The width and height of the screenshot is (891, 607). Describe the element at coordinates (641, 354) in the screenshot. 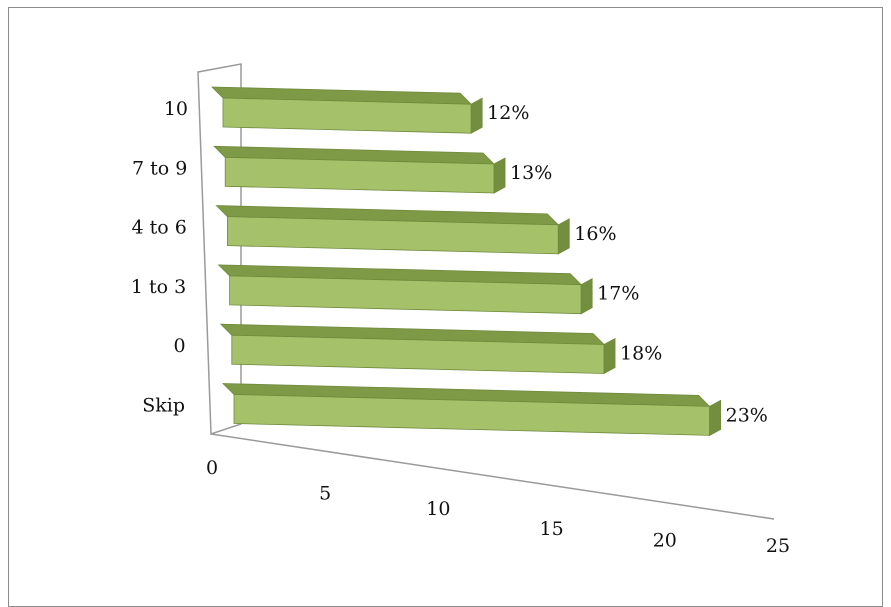

I see `data-label-0: 18%` at that location.